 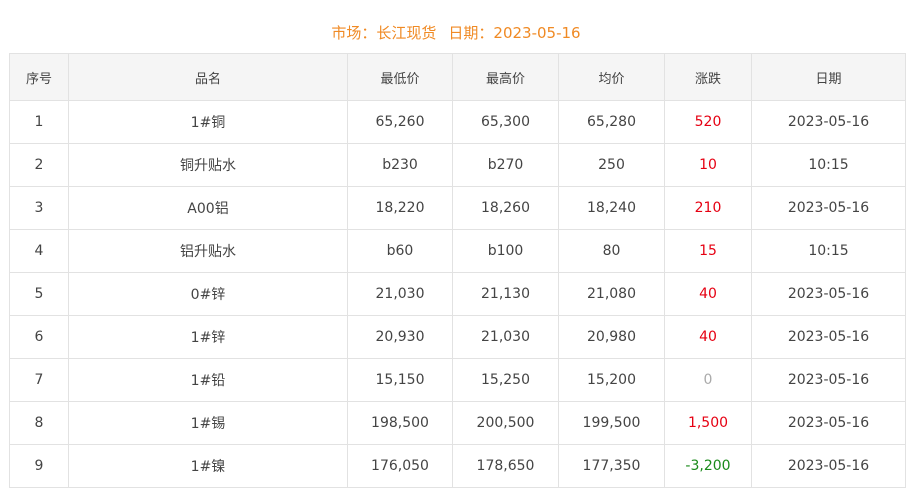 I want to click on table-row: 8 1#锡 198,500 200,500 199,500 1,500 2023-05-16, so click(x=457, y=423).